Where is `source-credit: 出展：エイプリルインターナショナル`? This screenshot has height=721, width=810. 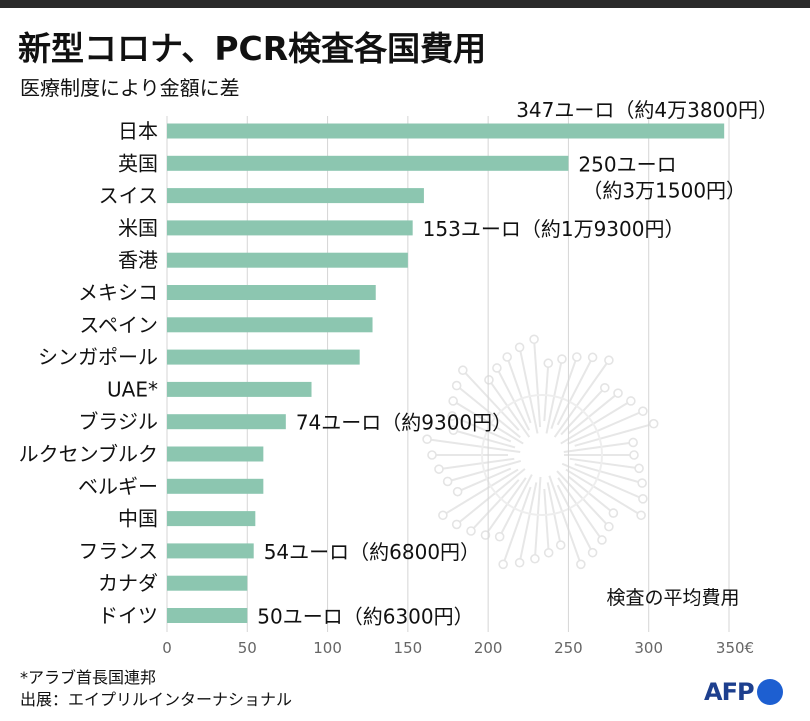 source-credit: 出展：エイプリルインターナショナル is located at coordinates (156, 699).